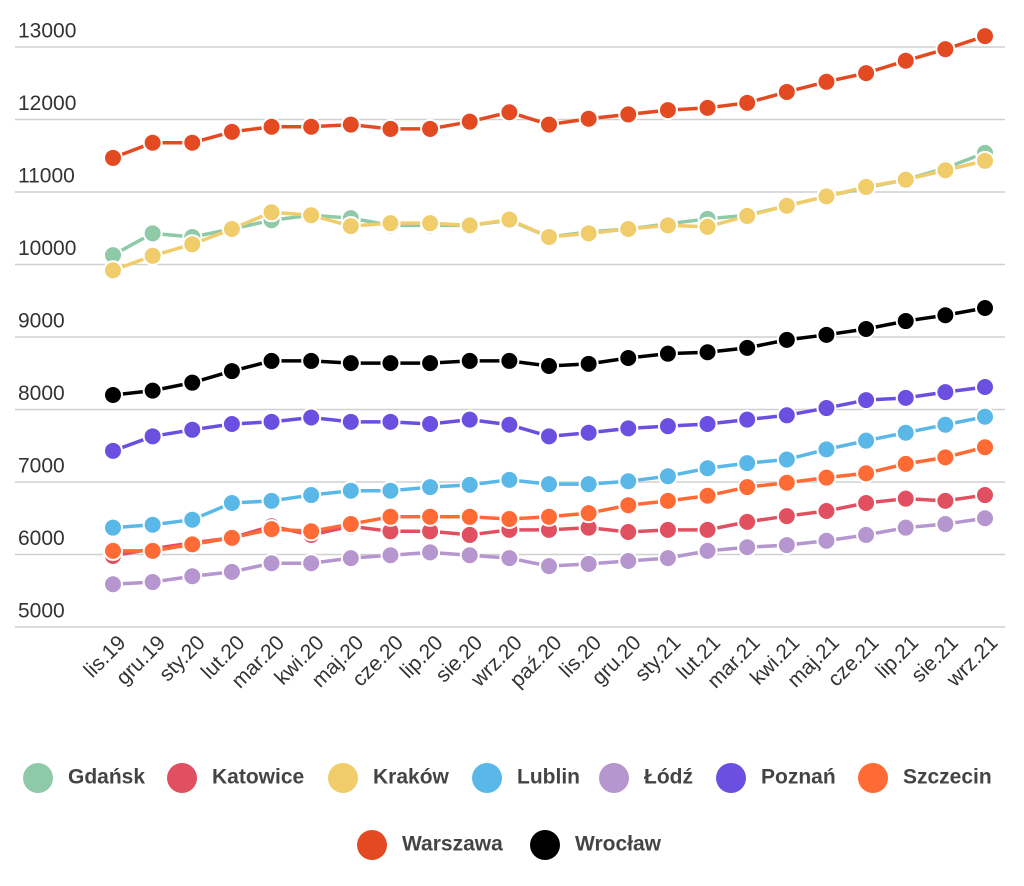 The height and width of the screenshot is (886, 1024). What do you see at coordinates (798, 777) in the screenshot?
I see `legend-label: Poznań` at bounding box center [798, 777].